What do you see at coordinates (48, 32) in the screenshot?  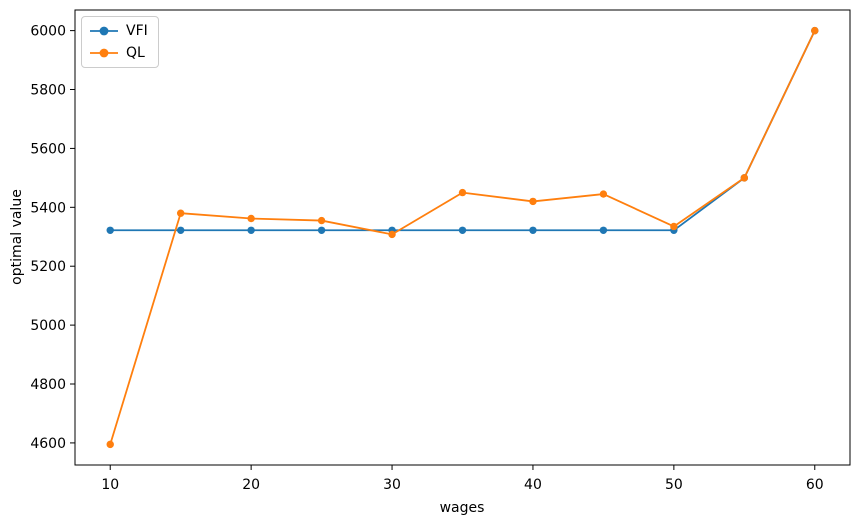 I see `y-tick-label: 6000` at bounding box center [48, 32].